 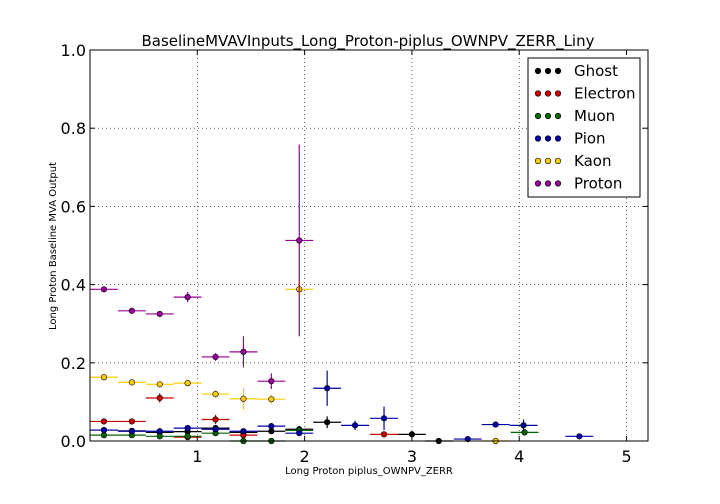 What do you see at coordinates (73, 363) in the screenshot?
I see `y-tick-label: 0.2` at bounding box center [73, 363].